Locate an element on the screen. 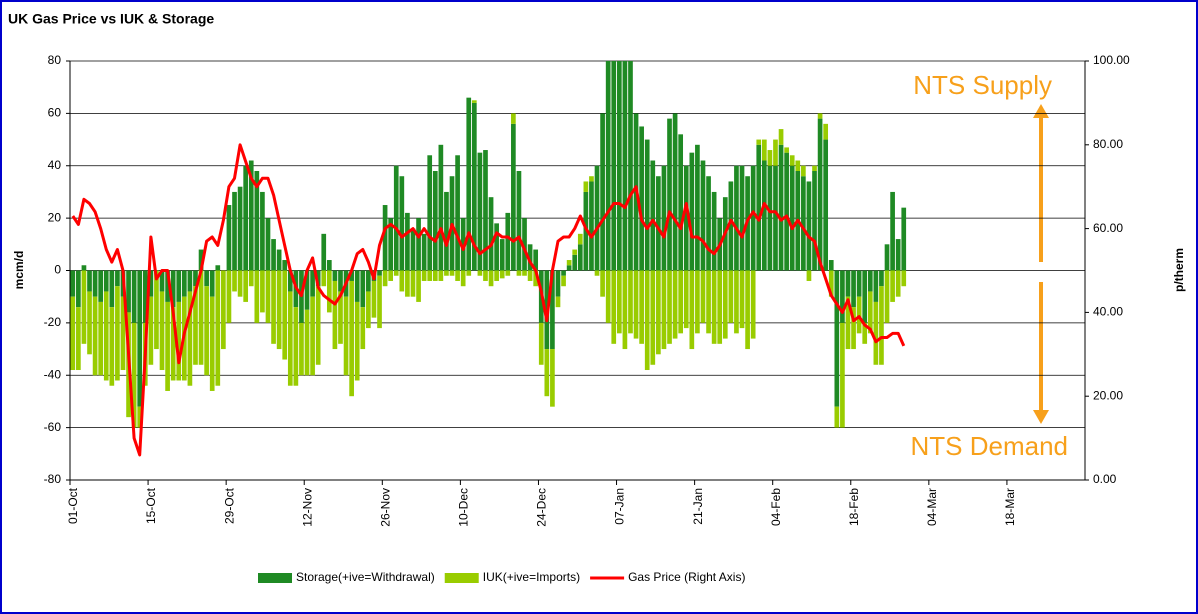  y-tick-label: 40 is located at coordinates (55, 165).